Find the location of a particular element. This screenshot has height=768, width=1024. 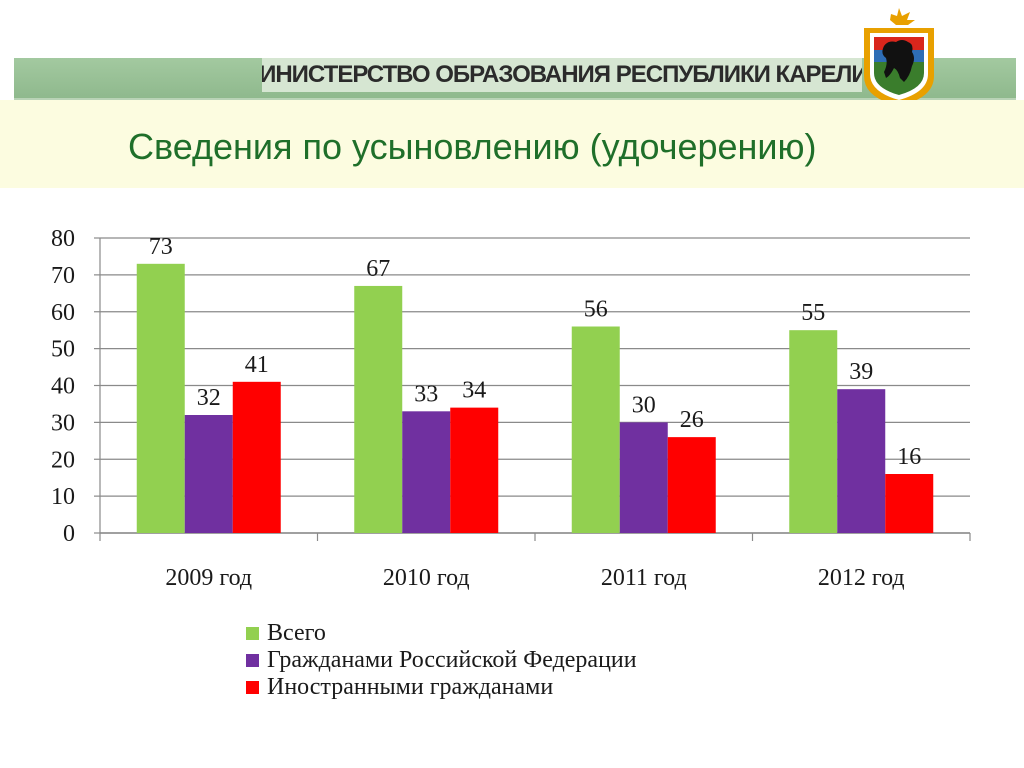

legend-label: Иностранными гражданами is located at coordinates (410, 687).